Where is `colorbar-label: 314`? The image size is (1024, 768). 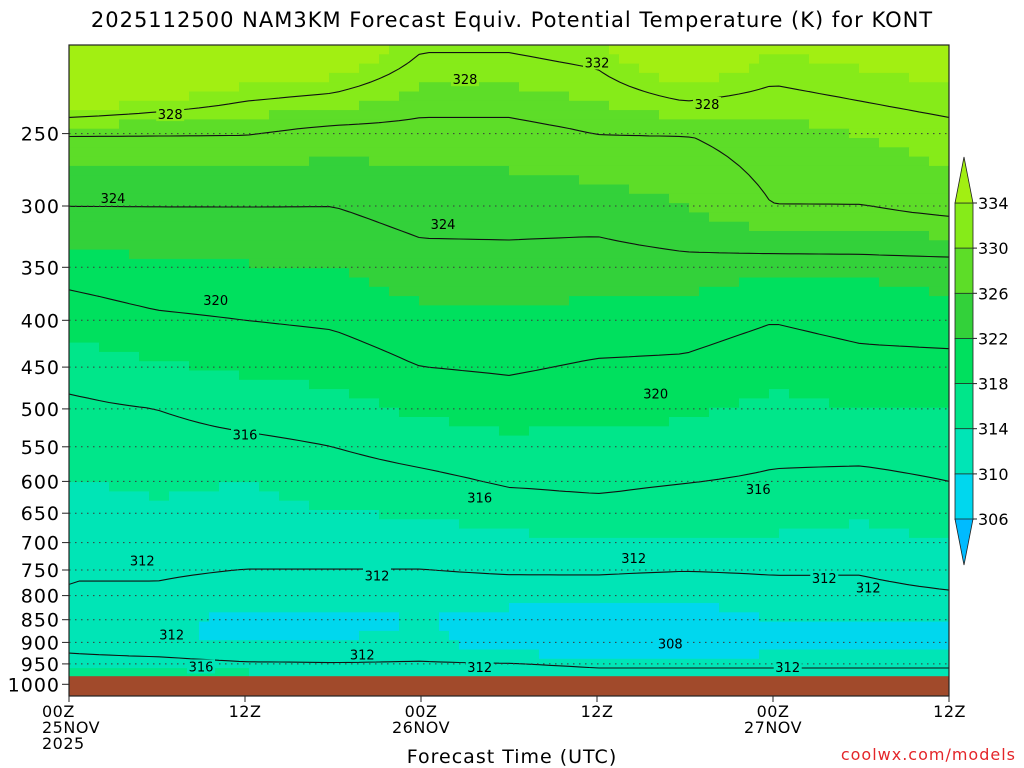 colorbar-label: 314 is located at coordinates (993, 429).